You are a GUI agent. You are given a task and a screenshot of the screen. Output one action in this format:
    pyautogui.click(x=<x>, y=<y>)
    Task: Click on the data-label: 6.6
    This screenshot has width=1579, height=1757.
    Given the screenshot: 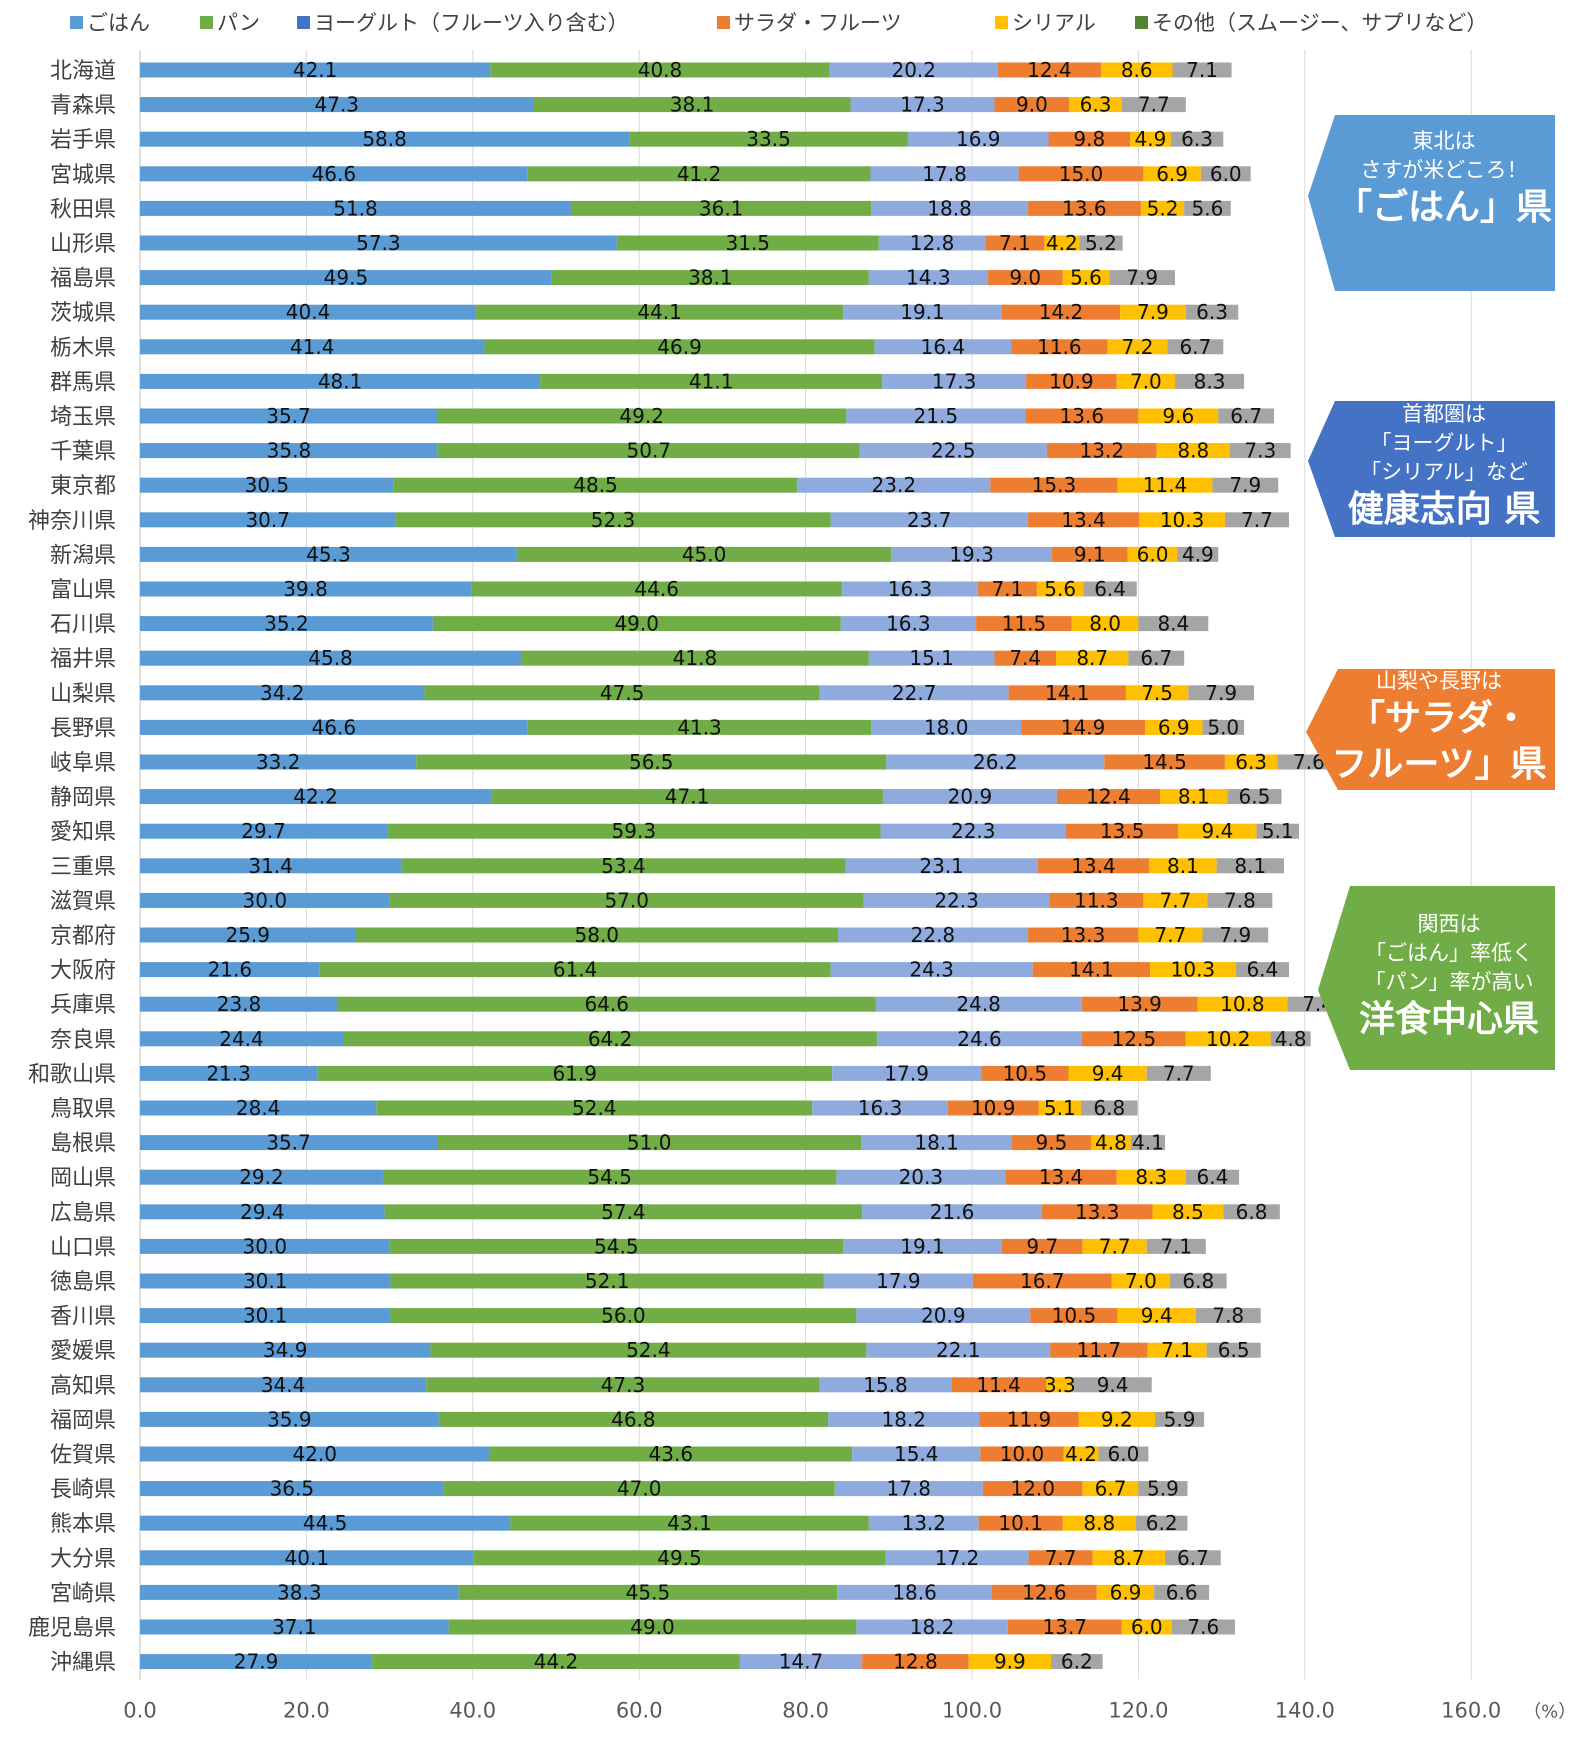 What is the action you would take?
    pyautogui.click(x=1182, y=1592)
    